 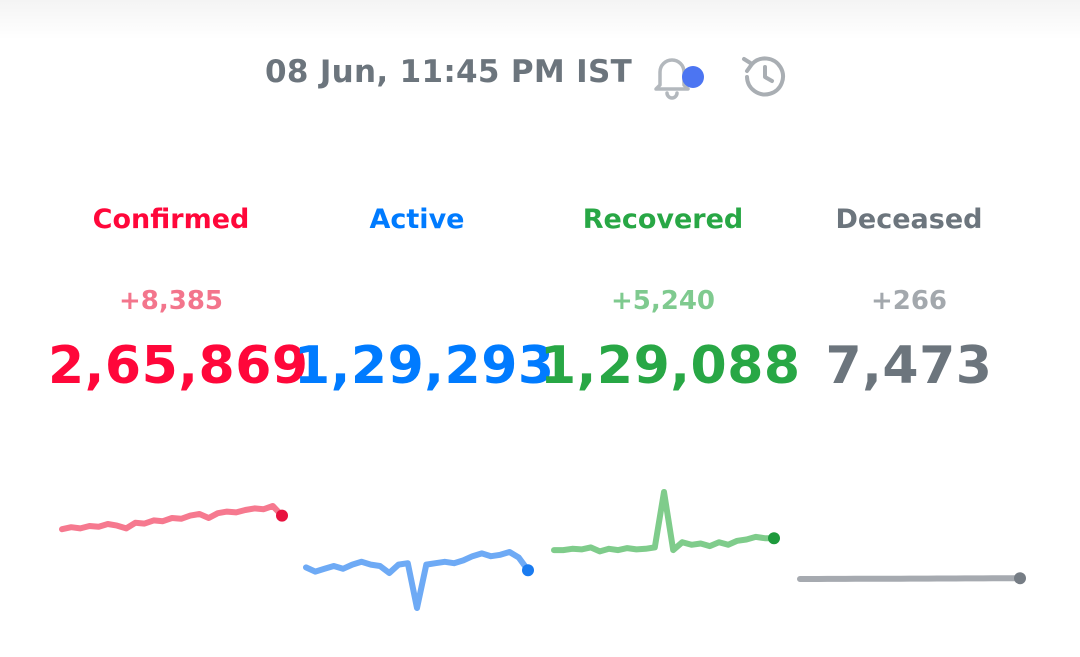 I want to click on recovered-sparkline, so click(x=665, y=522).